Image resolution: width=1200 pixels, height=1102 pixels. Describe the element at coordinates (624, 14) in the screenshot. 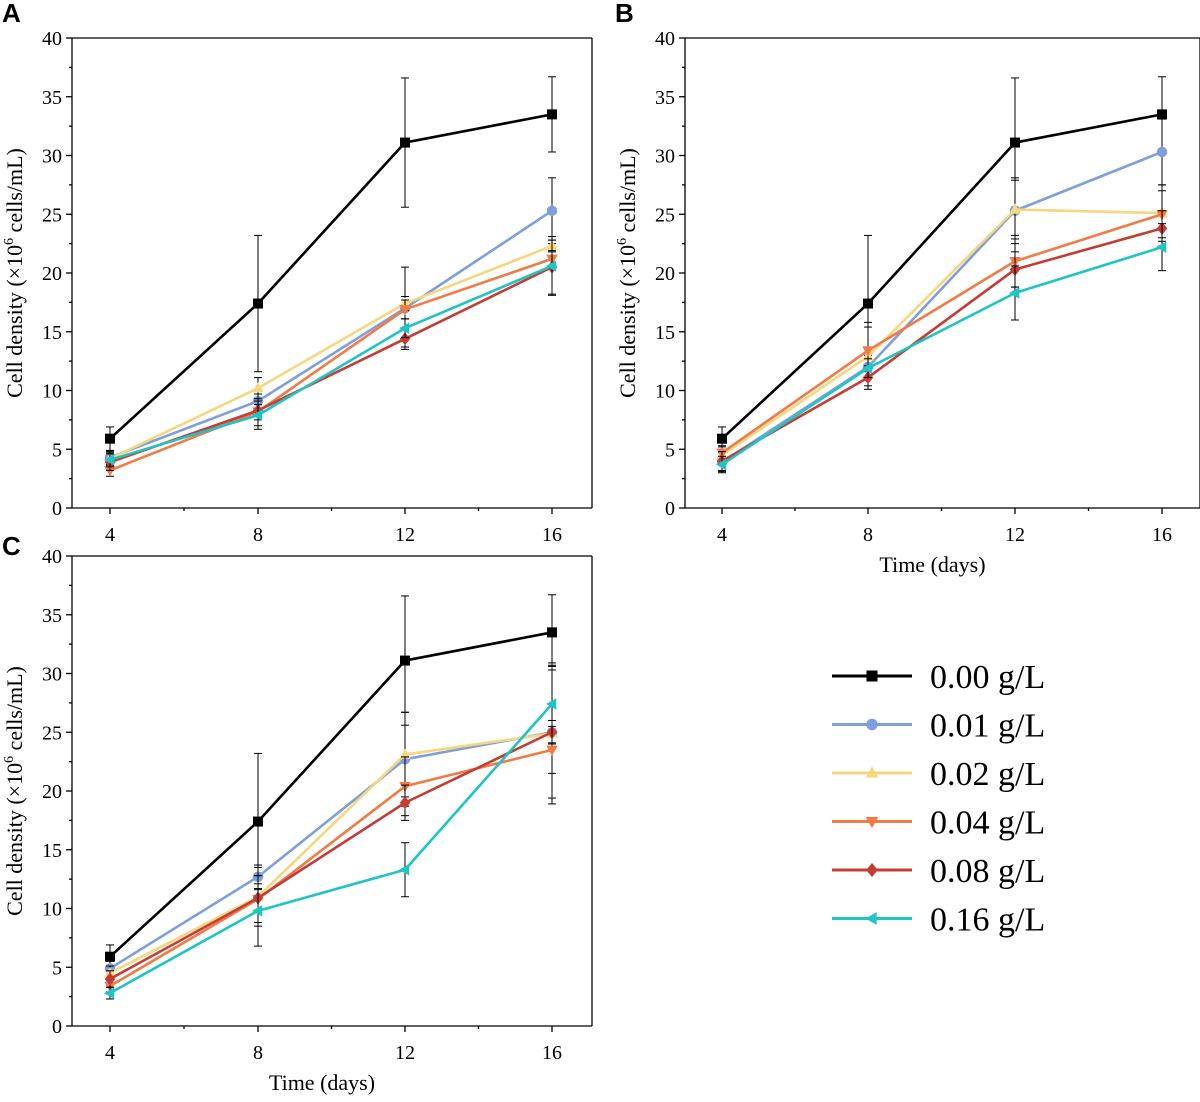

I see `panel-b-label: B` at that location.